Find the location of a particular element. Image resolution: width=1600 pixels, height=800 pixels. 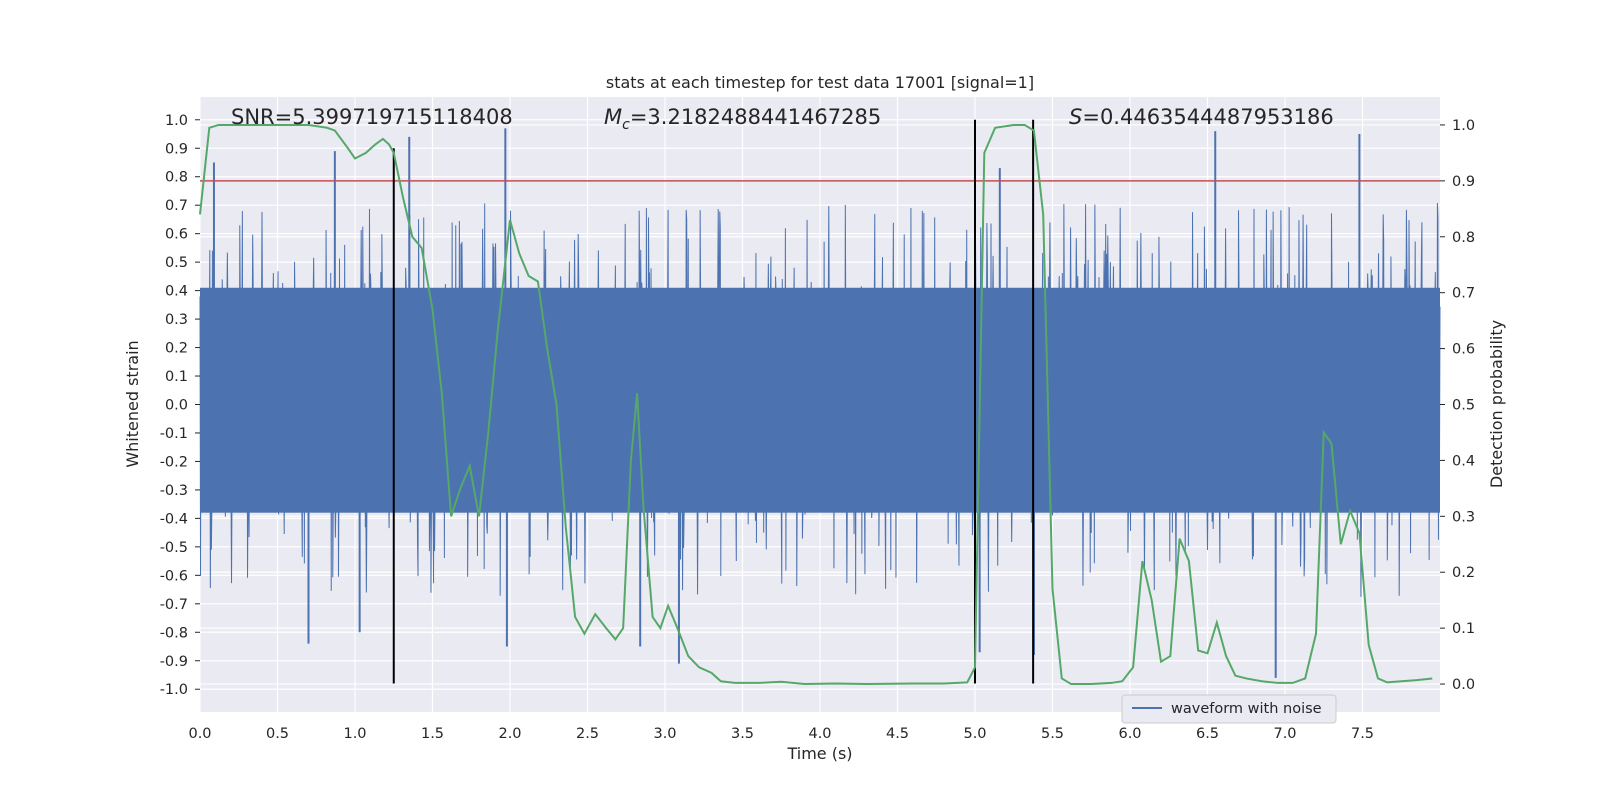

chirp-mass-subscript: c is located at coordinates (626, 125).